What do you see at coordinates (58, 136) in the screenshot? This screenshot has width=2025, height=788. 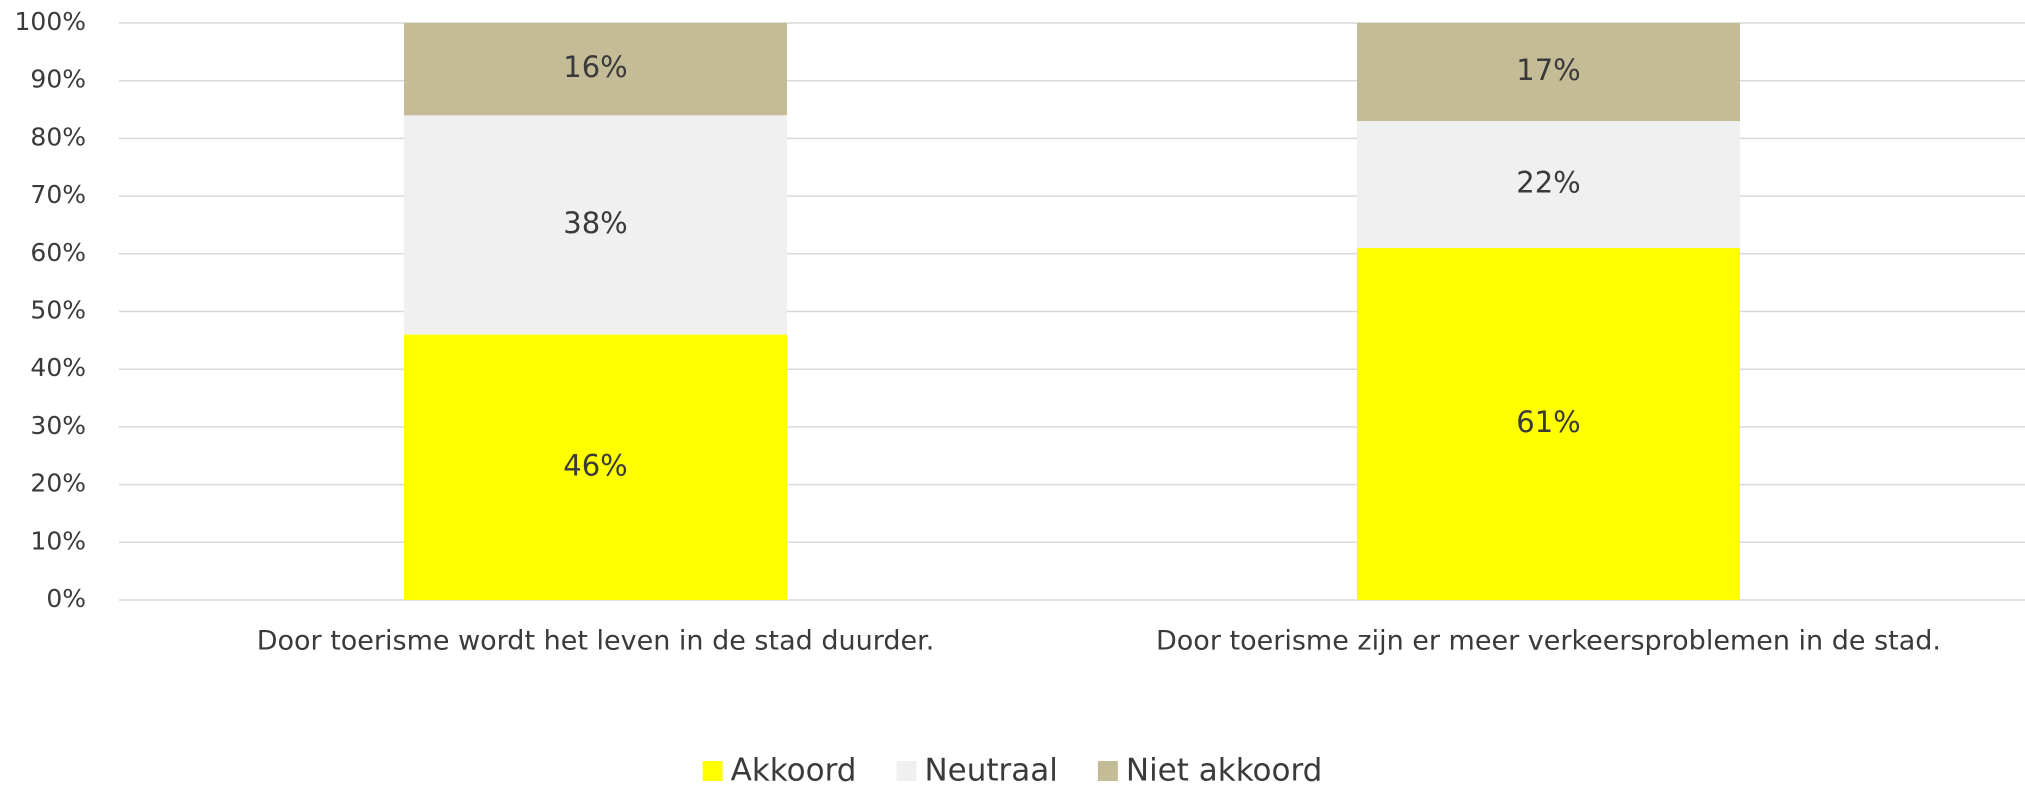 I see `y-tick-label: 80%` at bounding box center [58, 136].